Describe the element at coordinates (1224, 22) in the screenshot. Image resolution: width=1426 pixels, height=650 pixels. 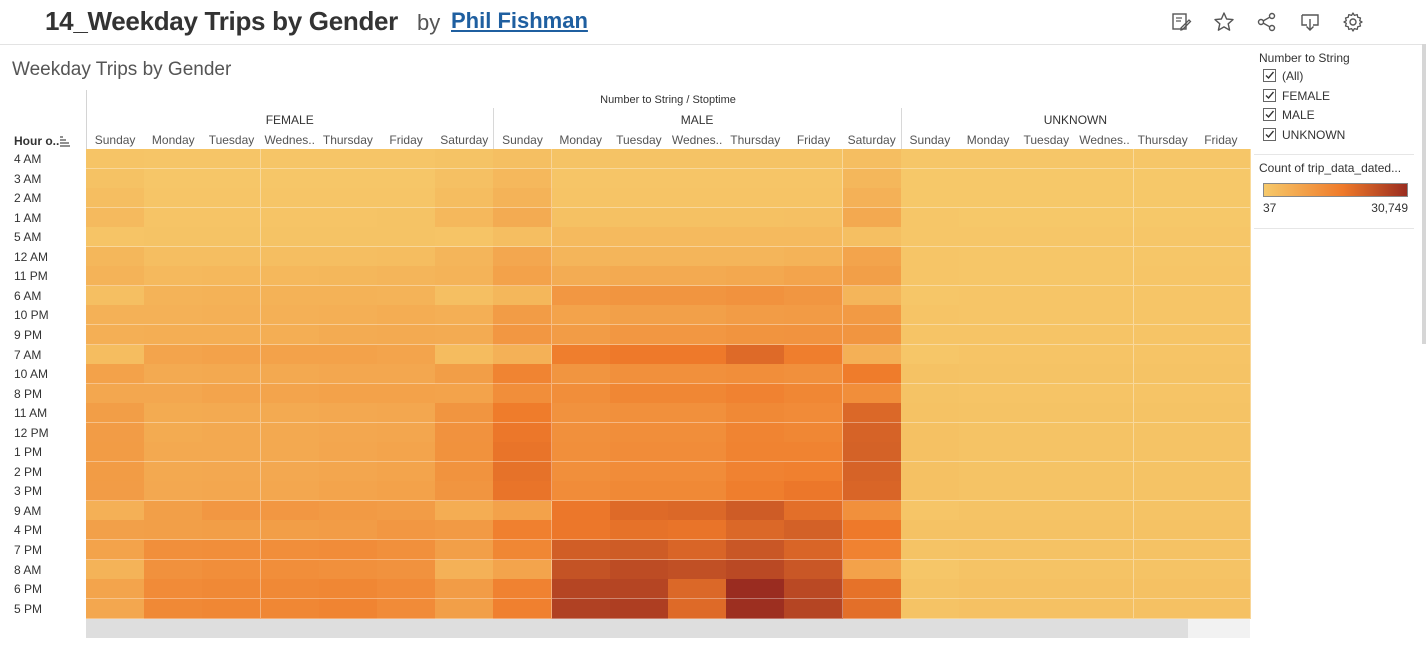
I see `star-icon` at that location.